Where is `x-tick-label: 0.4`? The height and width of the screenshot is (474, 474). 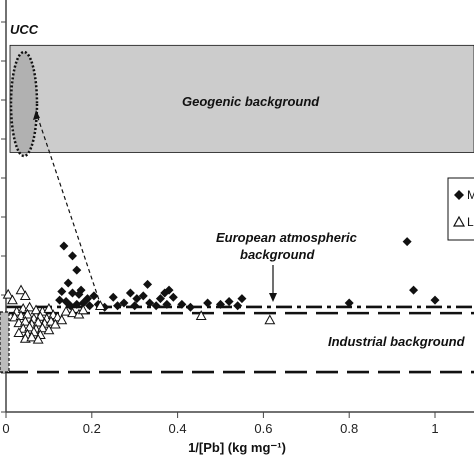 x-tick-label: 0.4 is located at coordinates (178, 428).